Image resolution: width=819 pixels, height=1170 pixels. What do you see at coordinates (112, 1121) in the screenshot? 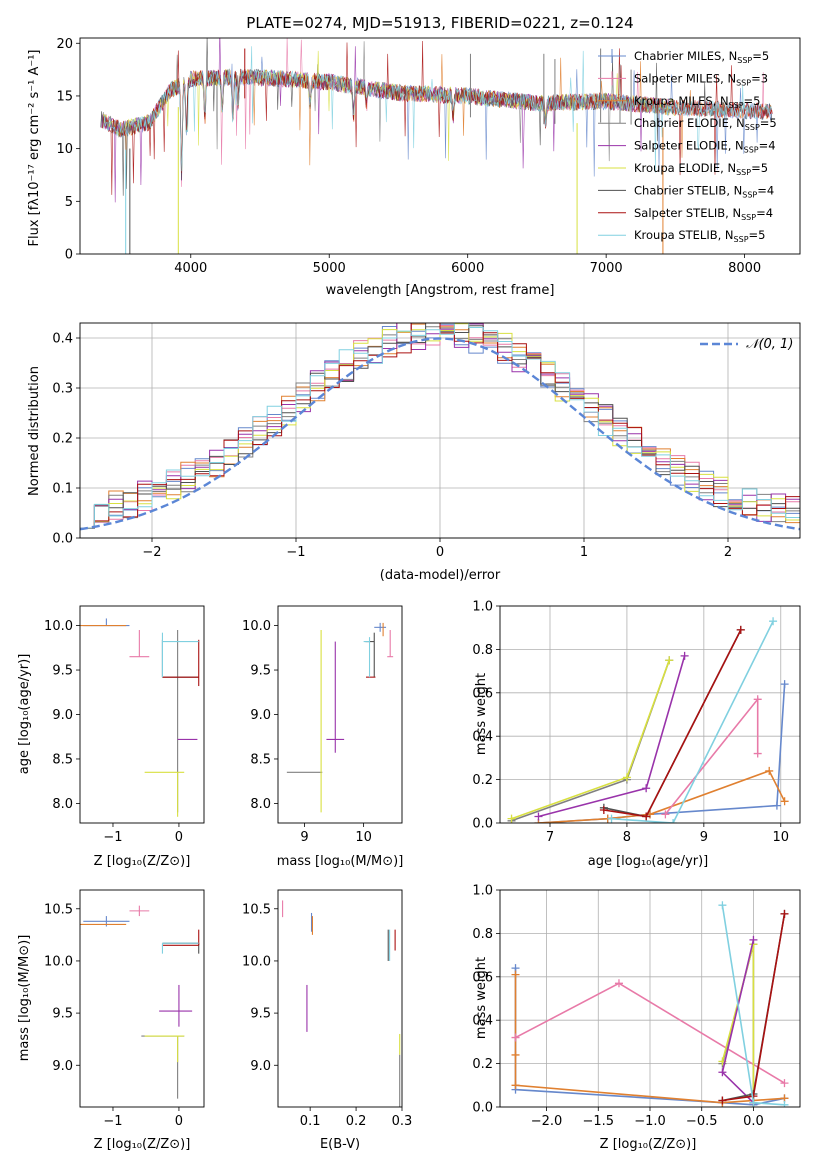
I see `x-tick-label: −1` at bounding box center [112, 1121].